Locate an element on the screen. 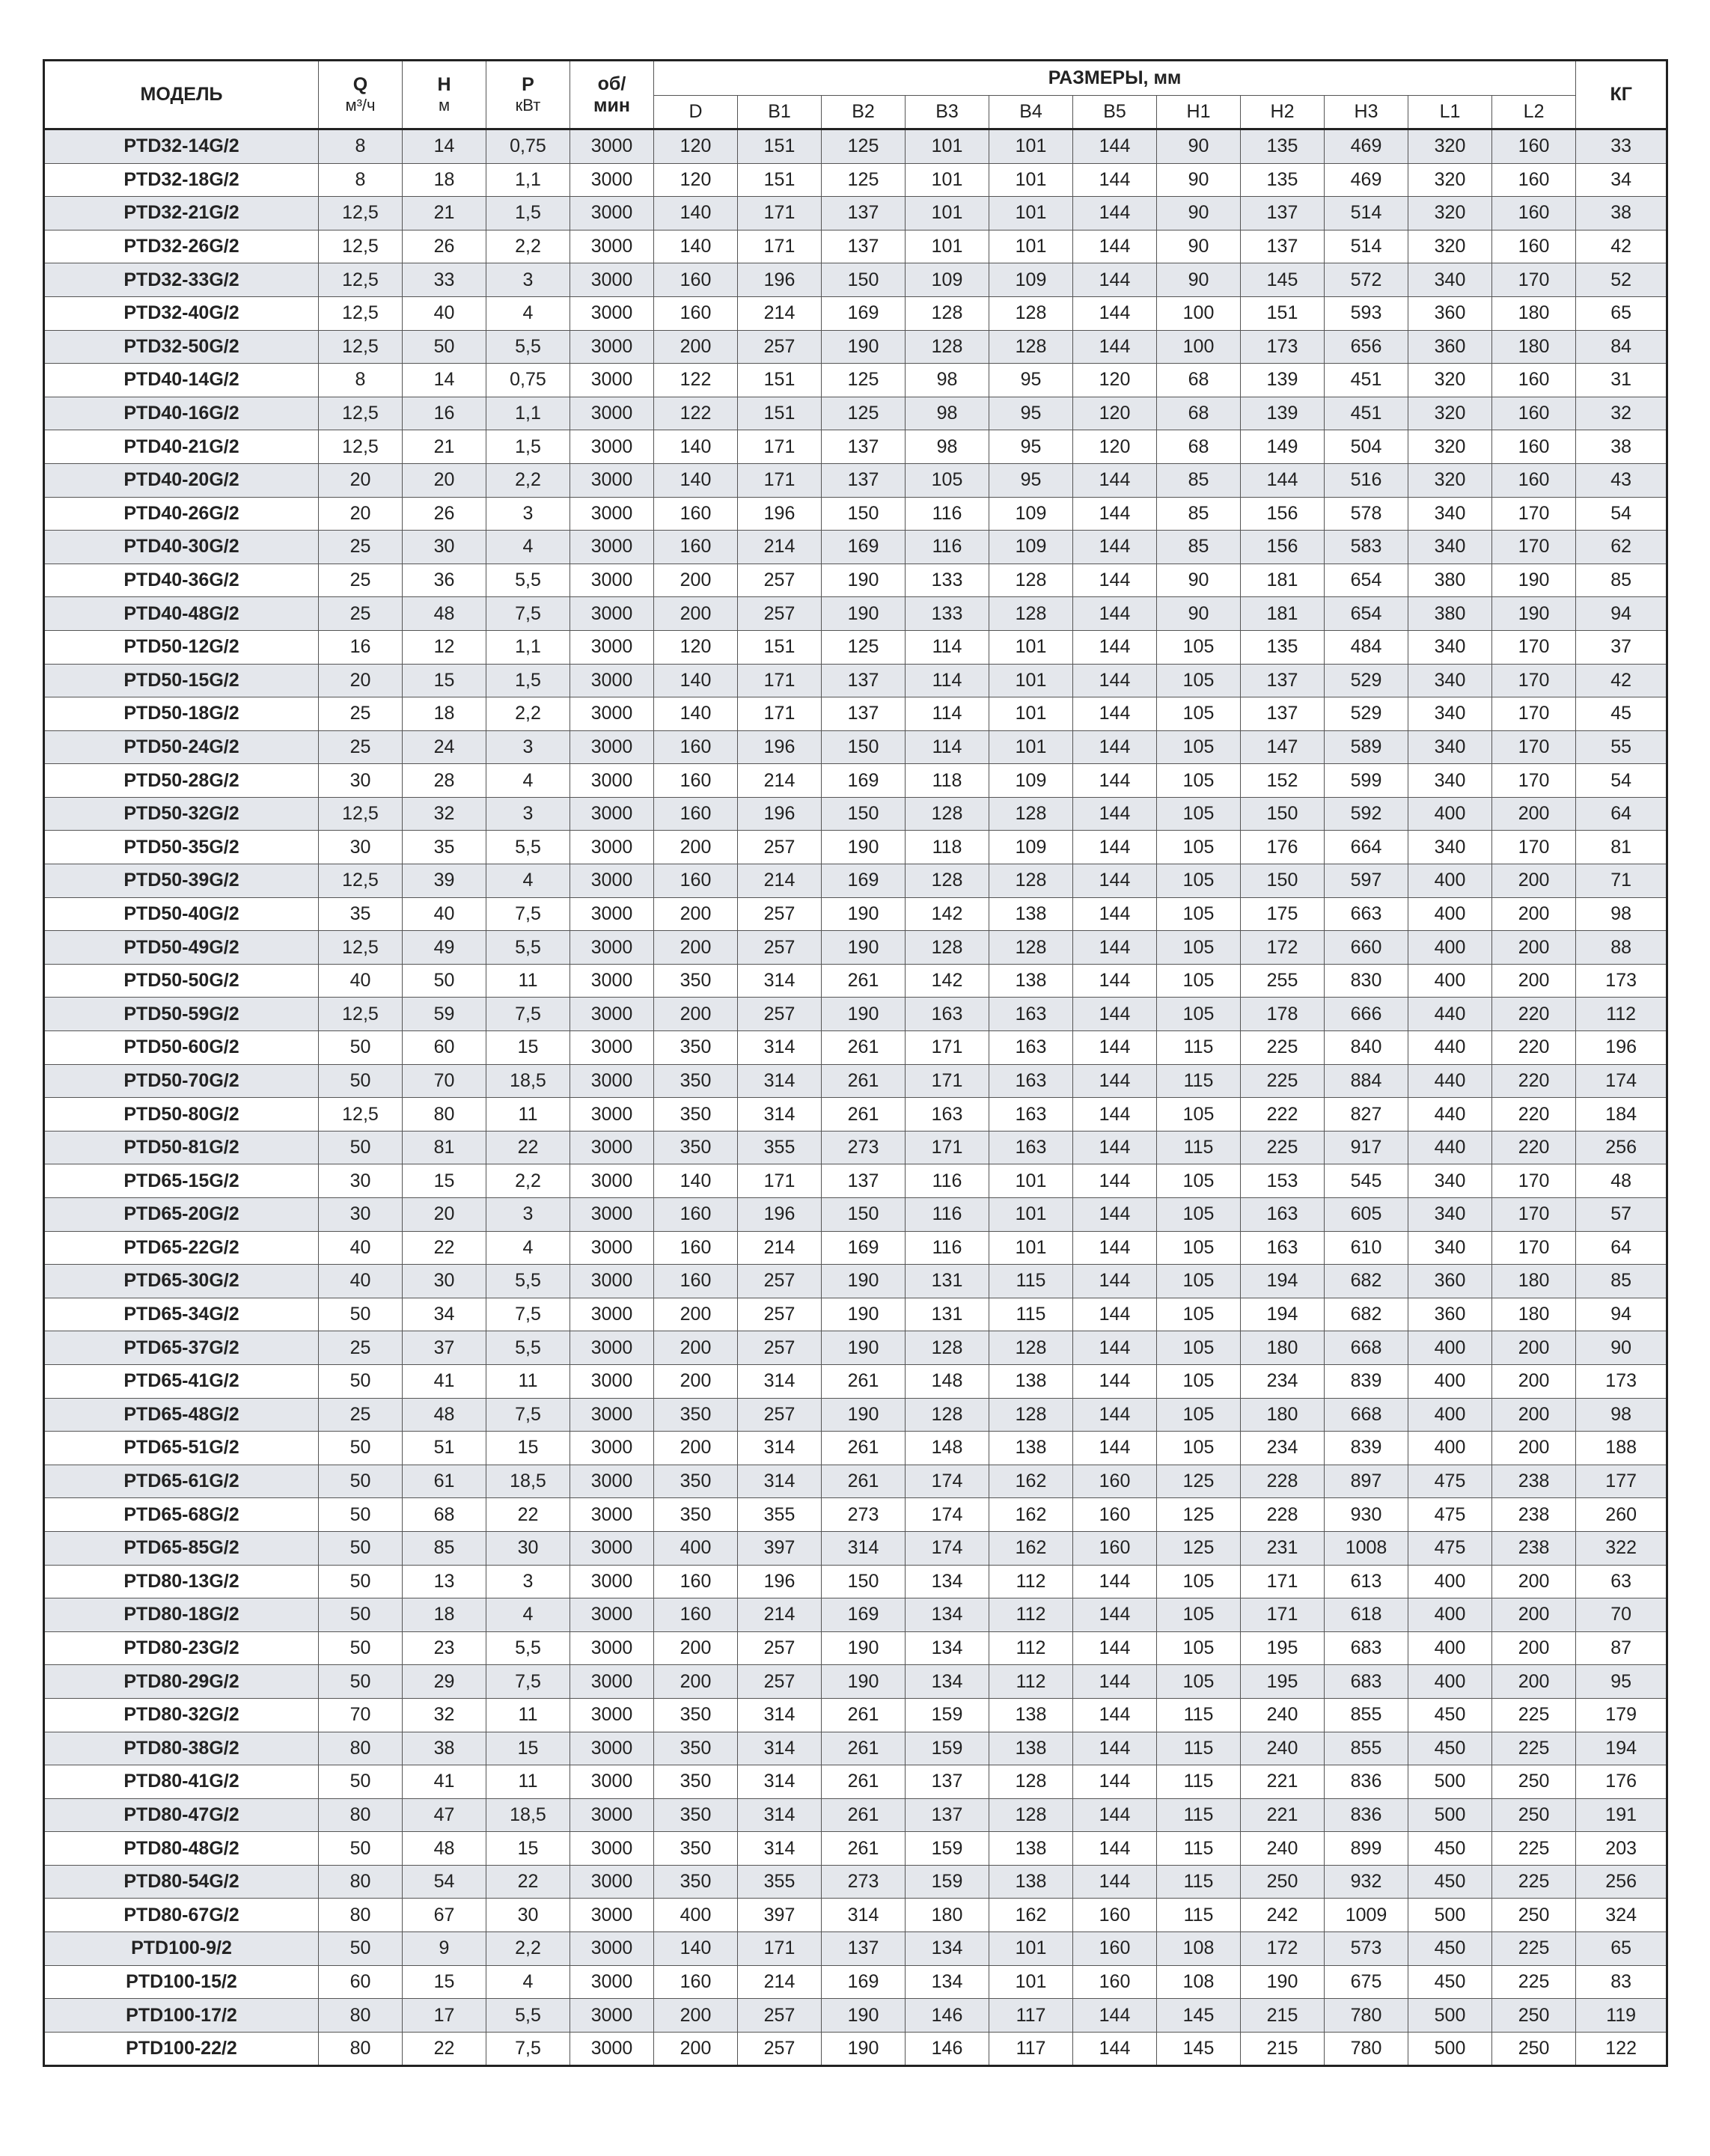 The width and height of the screenshot is (1710, 2156). model-cell: PTD32-40G/2 is located at coordinates (181, 313).